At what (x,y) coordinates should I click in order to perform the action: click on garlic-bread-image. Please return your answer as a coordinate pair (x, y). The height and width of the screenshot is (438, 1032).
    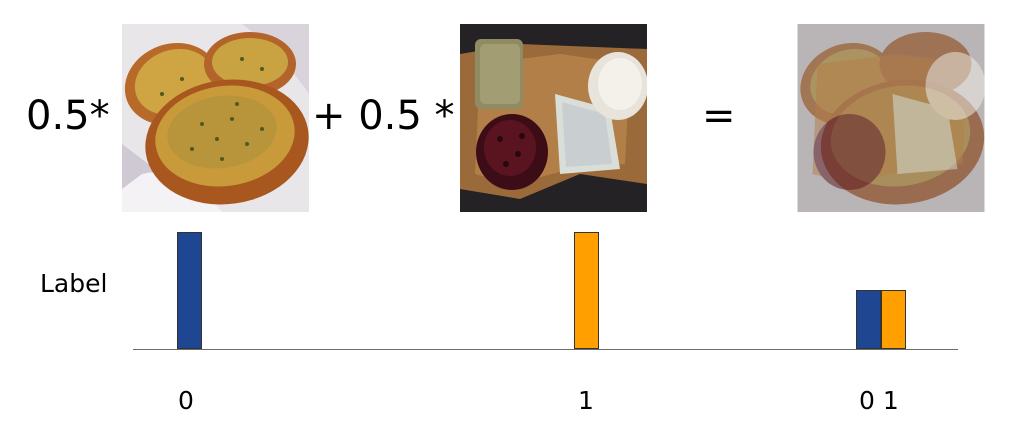
    Looking at the image, I should click on (215, 118).